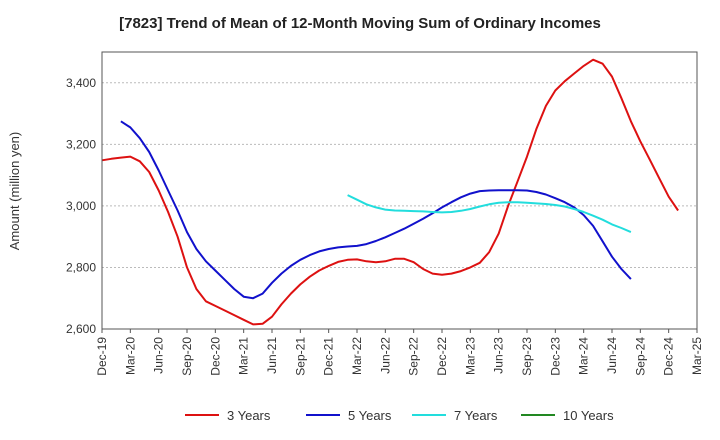  Describe the element at coordinates (102, 356) in the screenshot. I see `x-tick-label: Dec-19` at that location.